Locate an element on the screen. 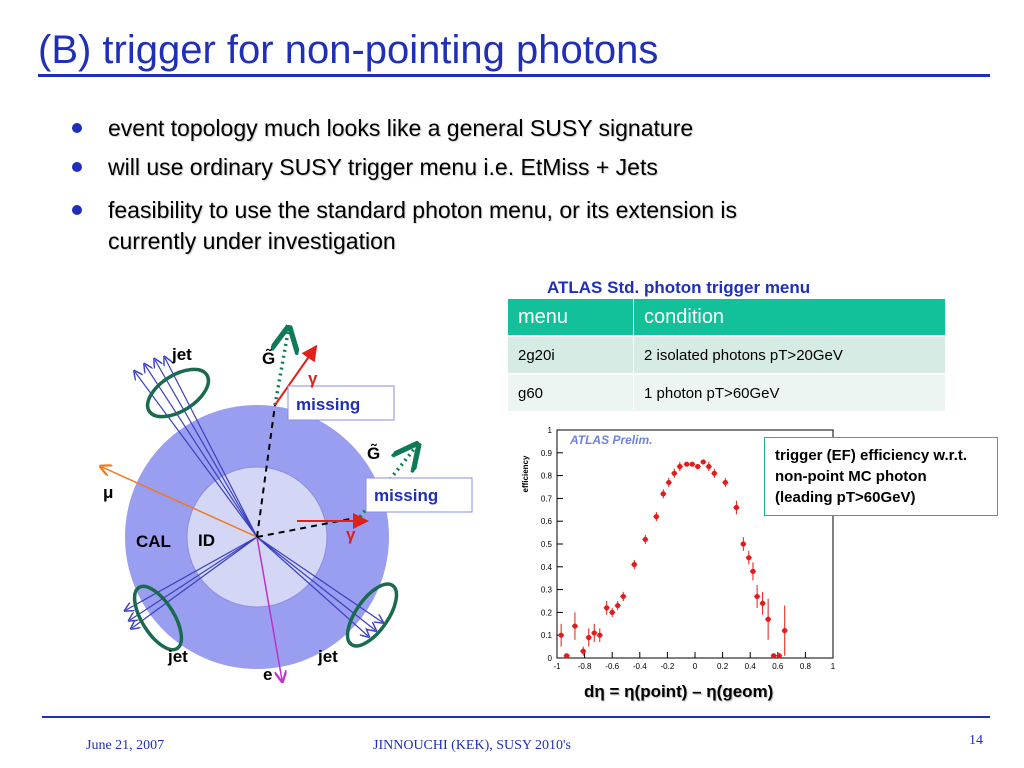  plot-inset-label: ATLAS Prelim. is located at coordinates (610, 440).